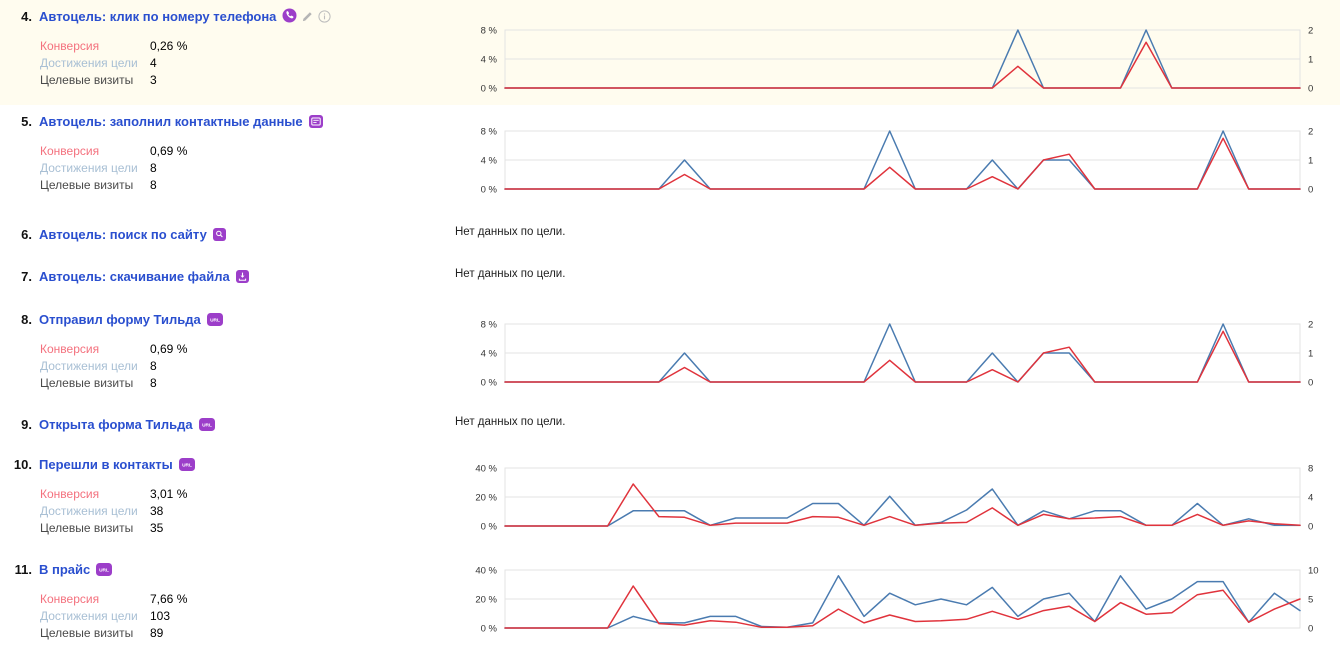 The height and width of the screenshot is (652, 1340). I want to click on goal-chart: 40 % 8 20 % 4 0 % 0, so click(897, 499).